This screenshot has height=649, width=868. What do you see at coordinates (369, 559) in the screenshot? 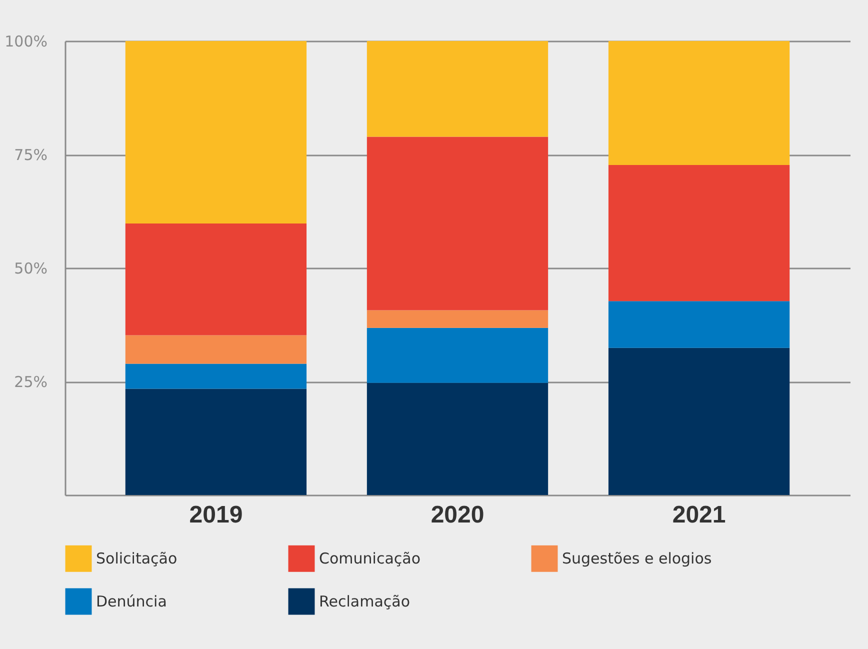
I see `legend-label: Comunicação` at bounding box center [369, 559].